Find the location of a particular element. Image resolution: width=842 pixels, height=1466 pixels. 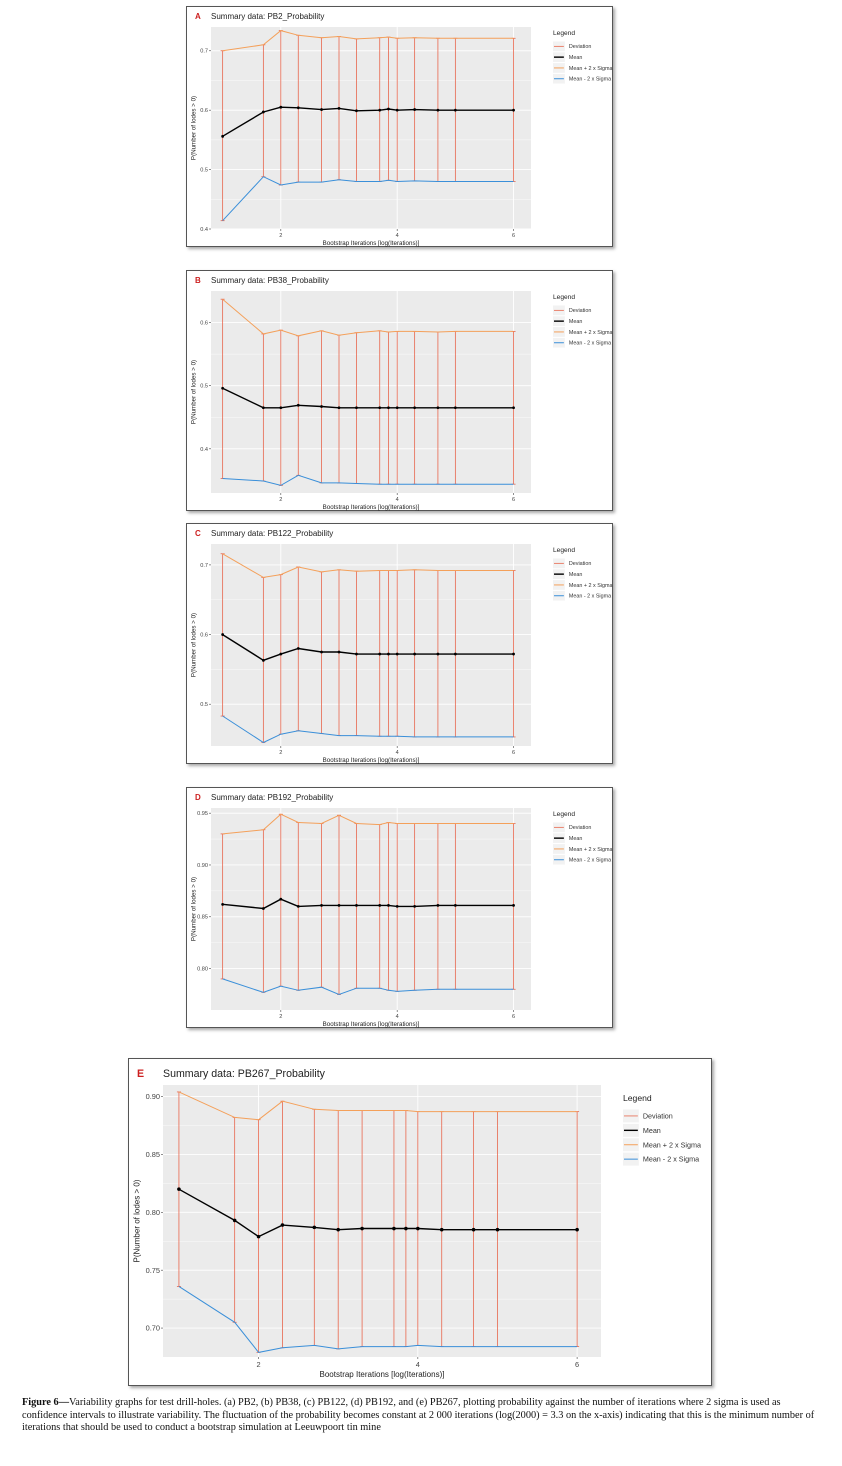

chart-title: Summary data: PB267_Probability is located at coordinates (244, 1074).